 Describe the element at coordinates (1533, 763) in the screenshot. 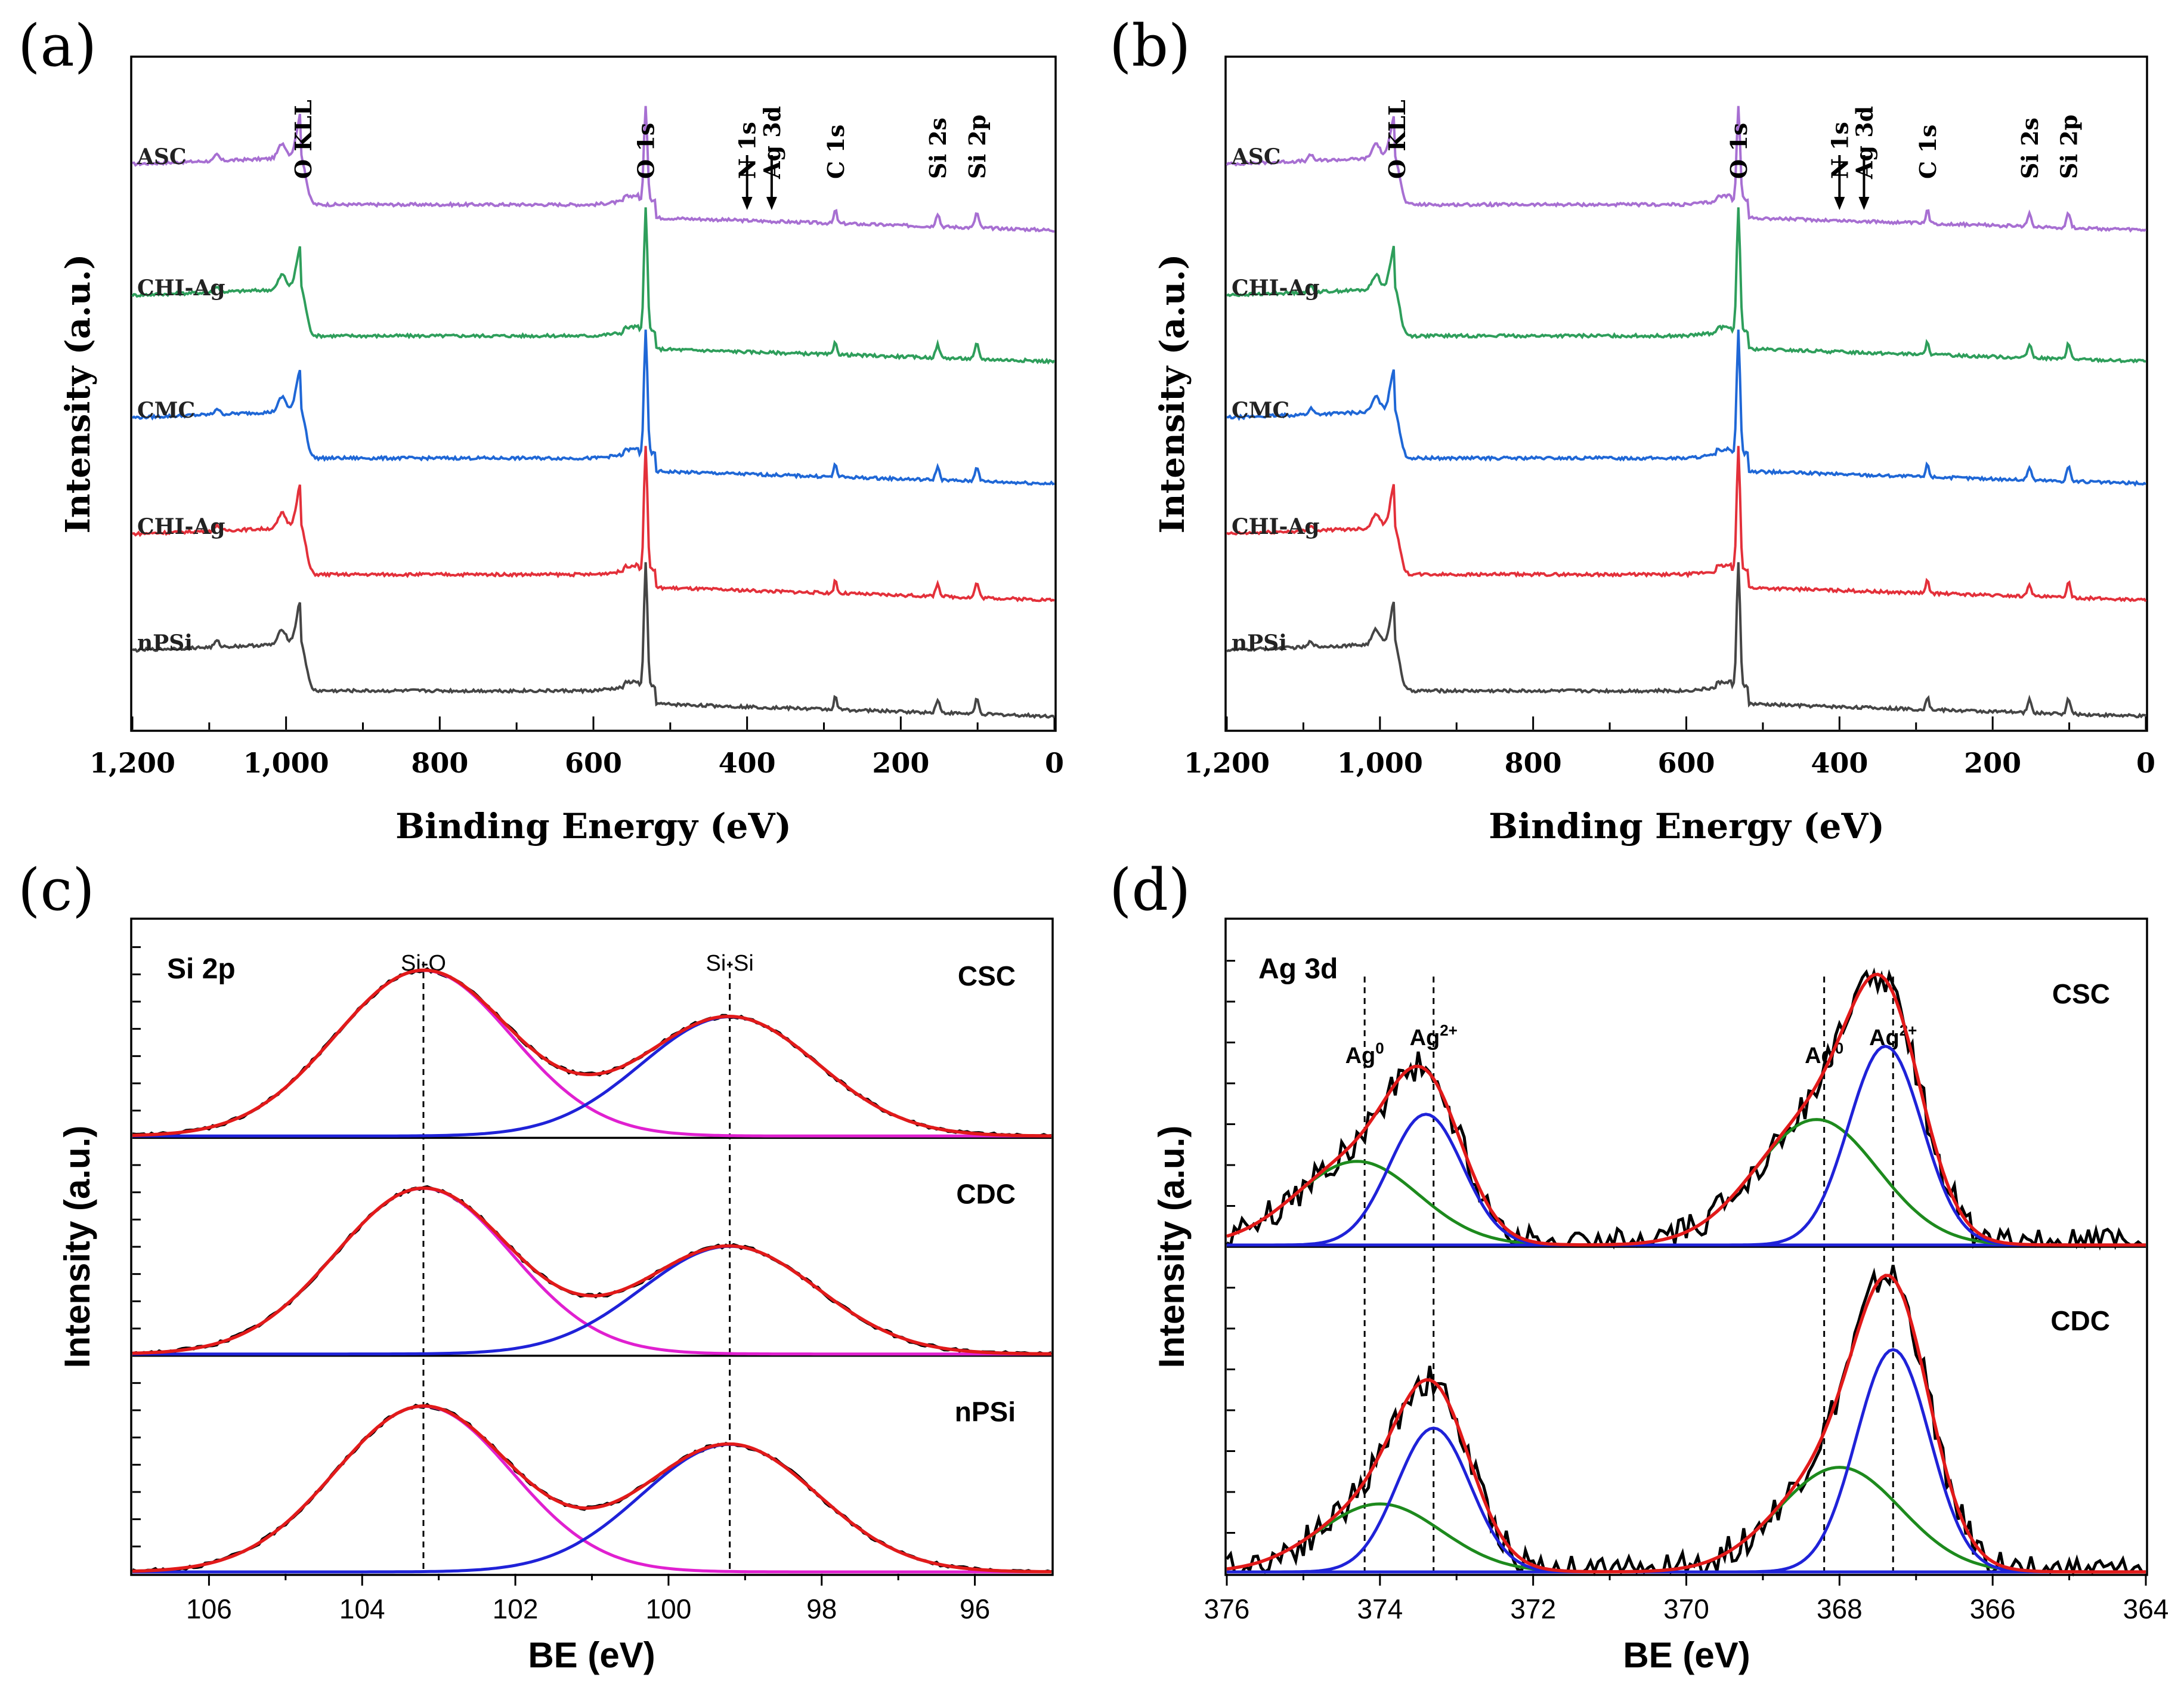

I see `x-tick-label: 800` at that location.